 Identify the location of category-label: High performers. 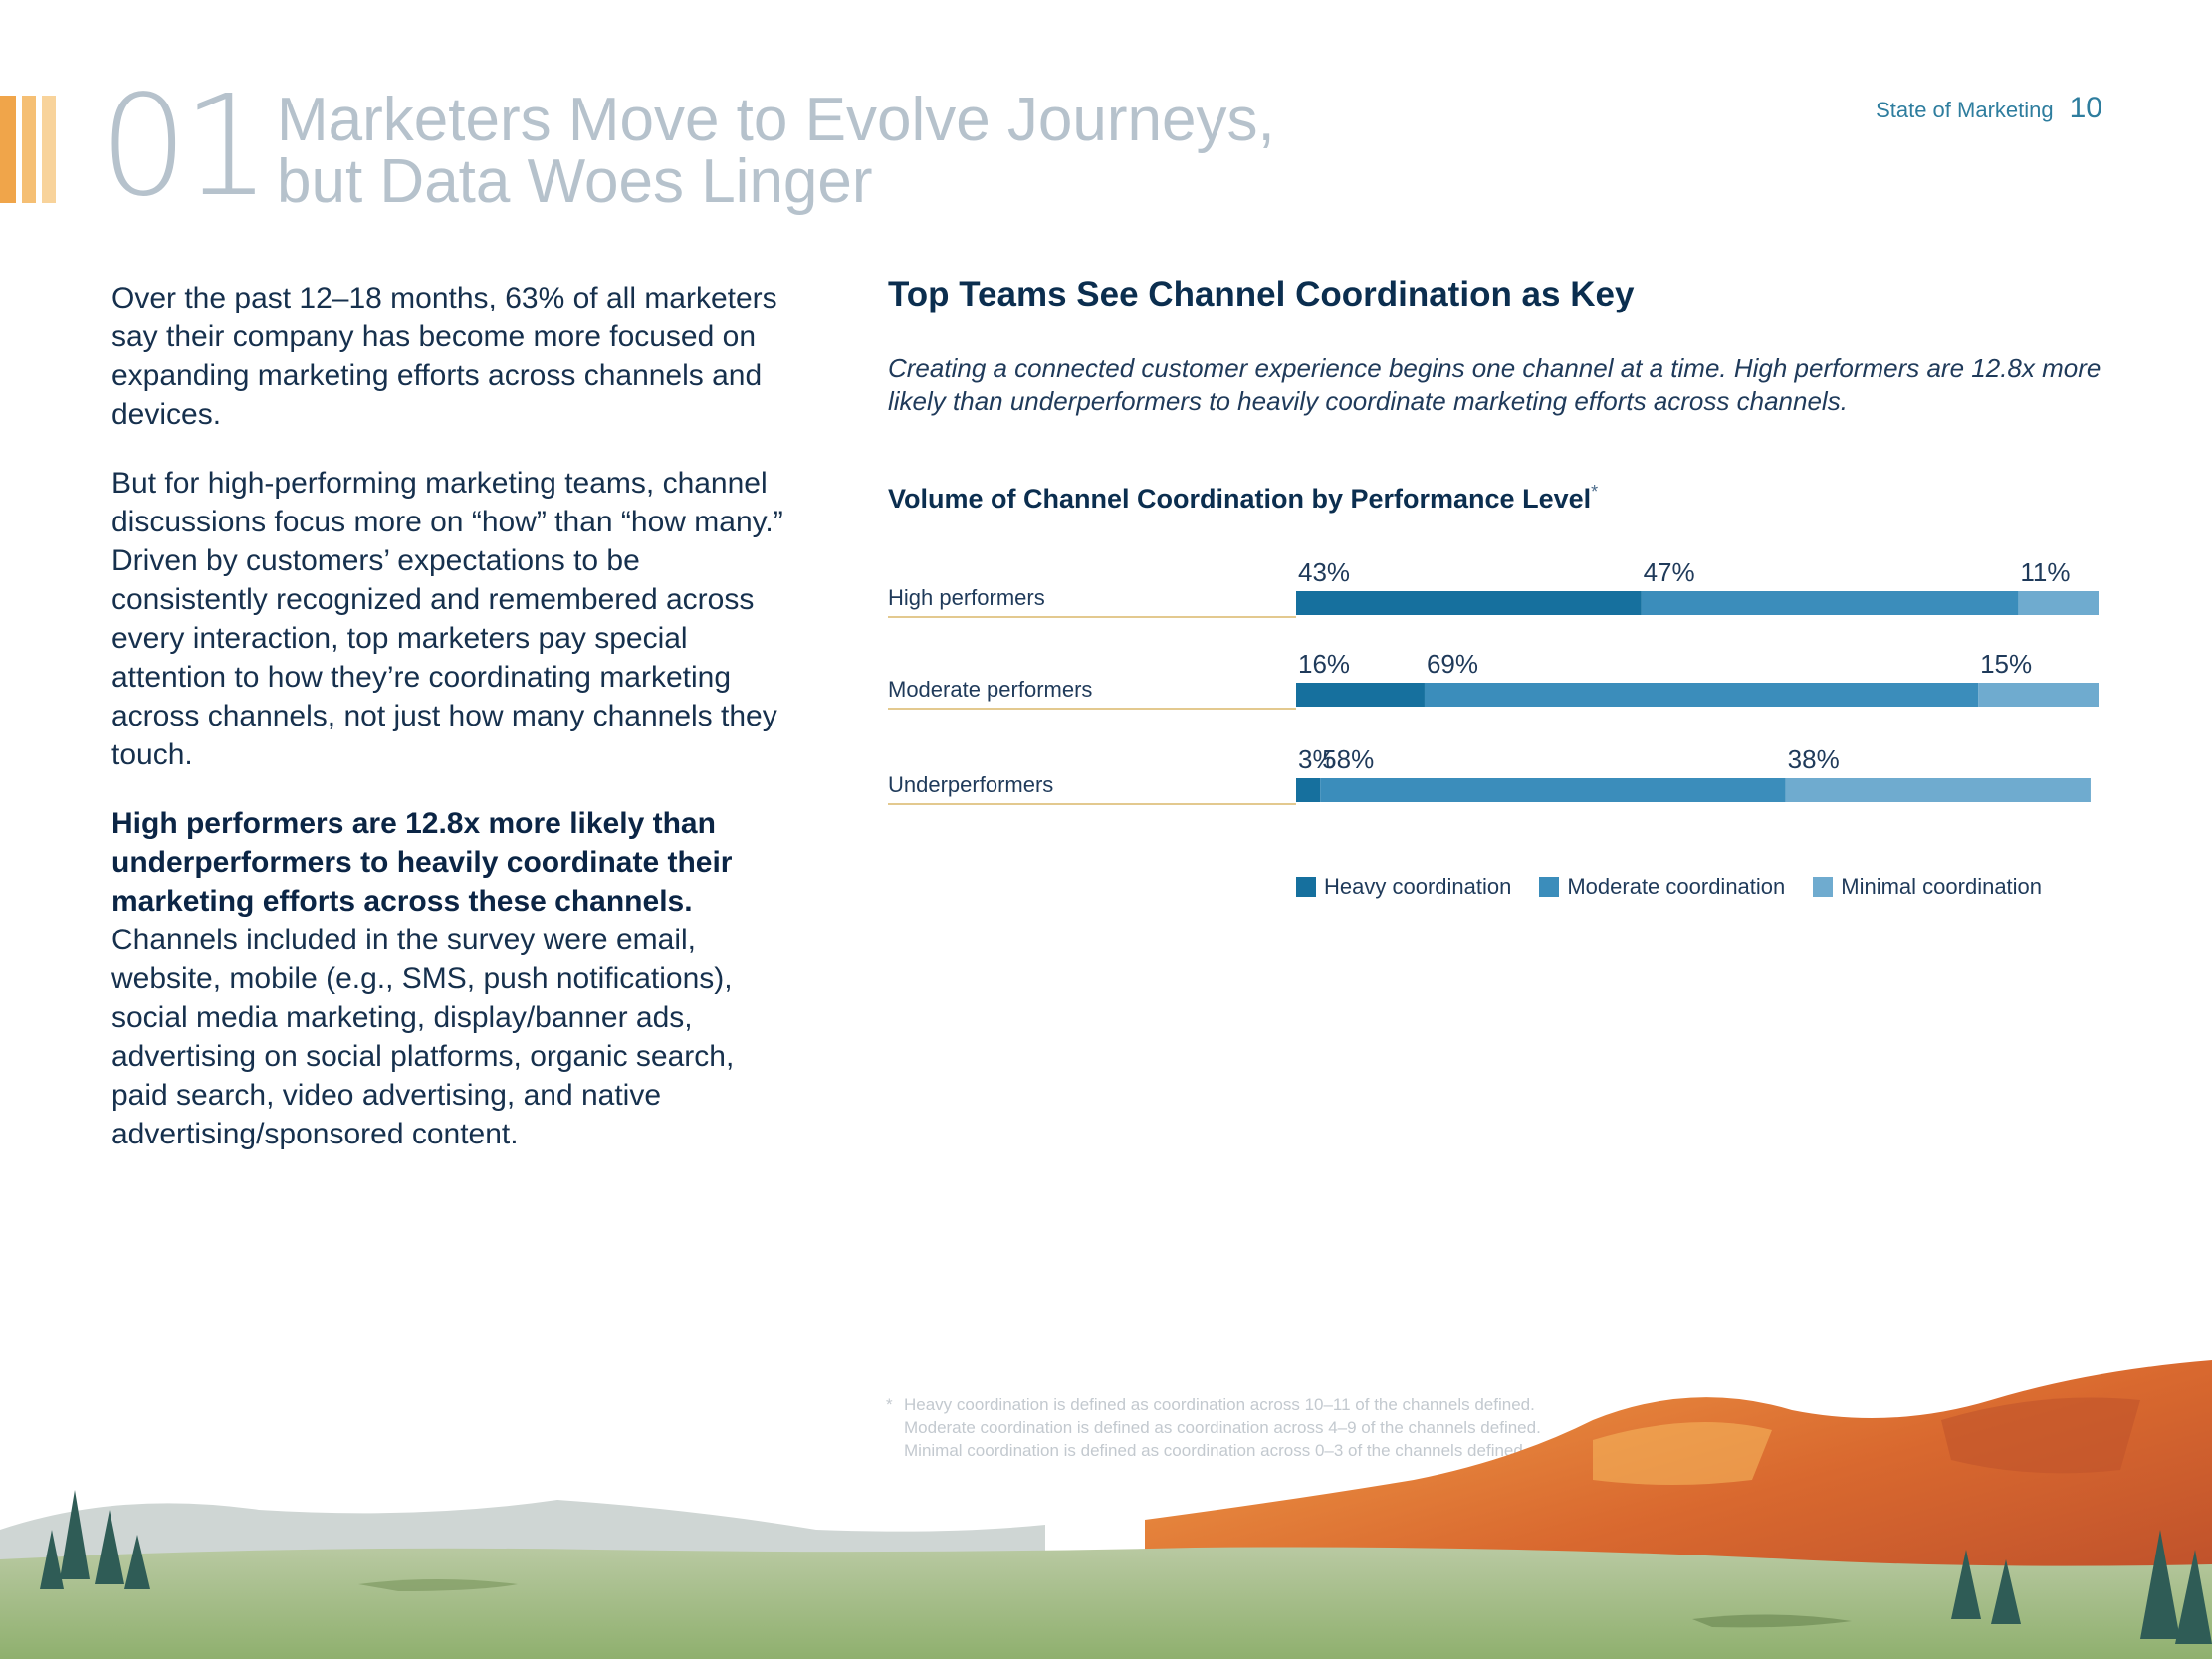
(966, 597).